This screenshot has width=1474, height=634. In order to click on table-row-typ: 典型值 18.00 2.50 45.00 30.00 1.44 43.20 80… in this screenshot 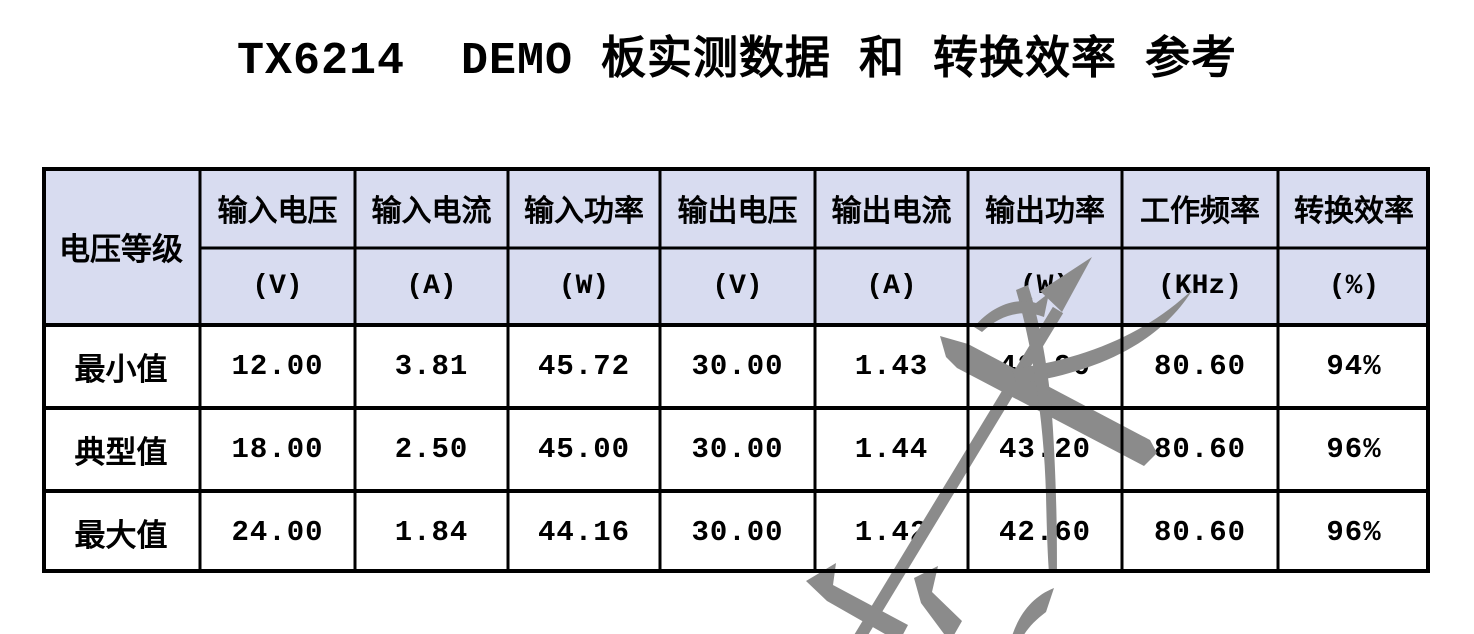, I will do `click(736, 449)`.